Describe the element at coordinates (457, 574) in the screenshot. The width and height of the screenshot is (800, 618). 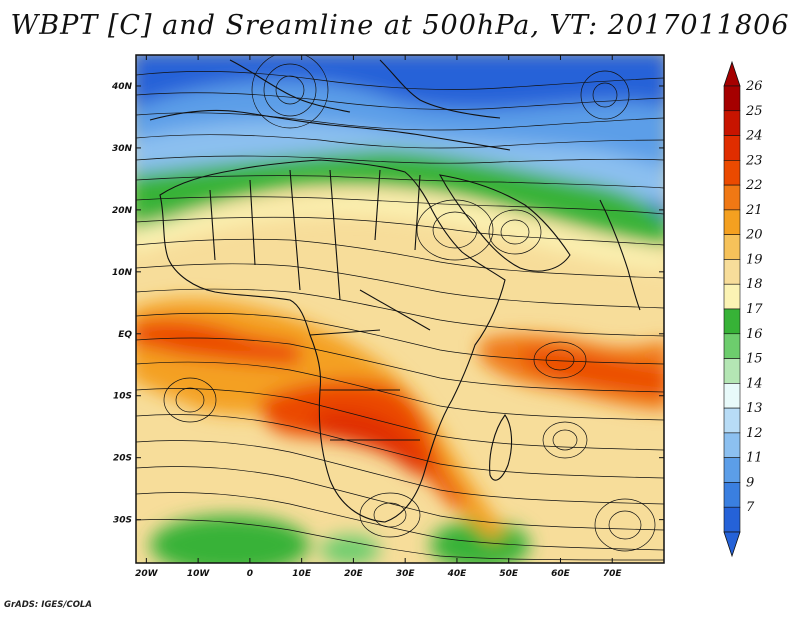
I see `lon-tick-label: 40E` at that location.